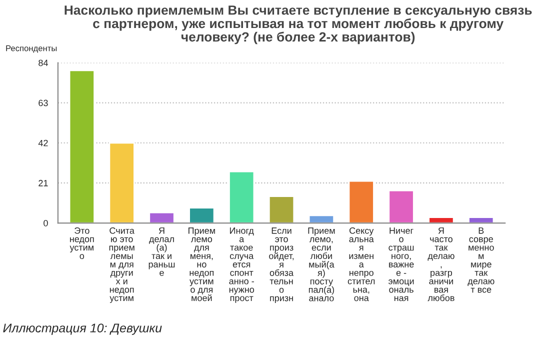 This screenshot has width=552, height=341. I want to click on y-tick-label: 84, so click(43, 63).